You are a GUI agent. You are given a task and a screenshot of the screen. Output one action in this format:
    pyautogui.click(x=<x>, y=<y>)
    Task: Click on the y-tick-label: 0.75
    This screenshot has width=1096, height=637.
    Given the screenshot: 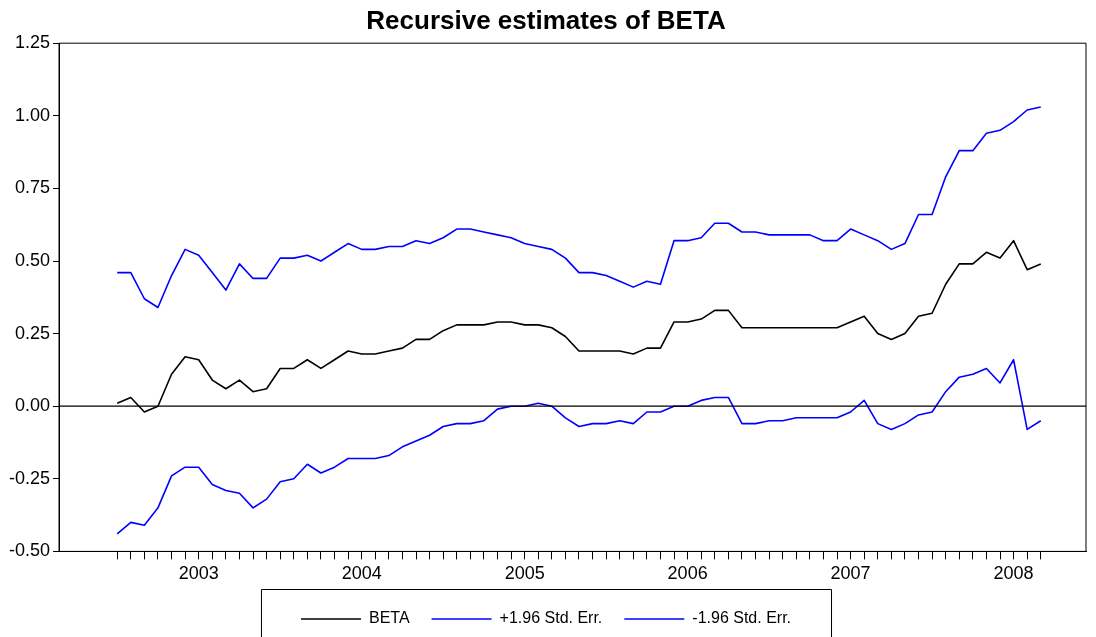 What is the action you would take?
    pyautogui.click(x=32, y=187)
    